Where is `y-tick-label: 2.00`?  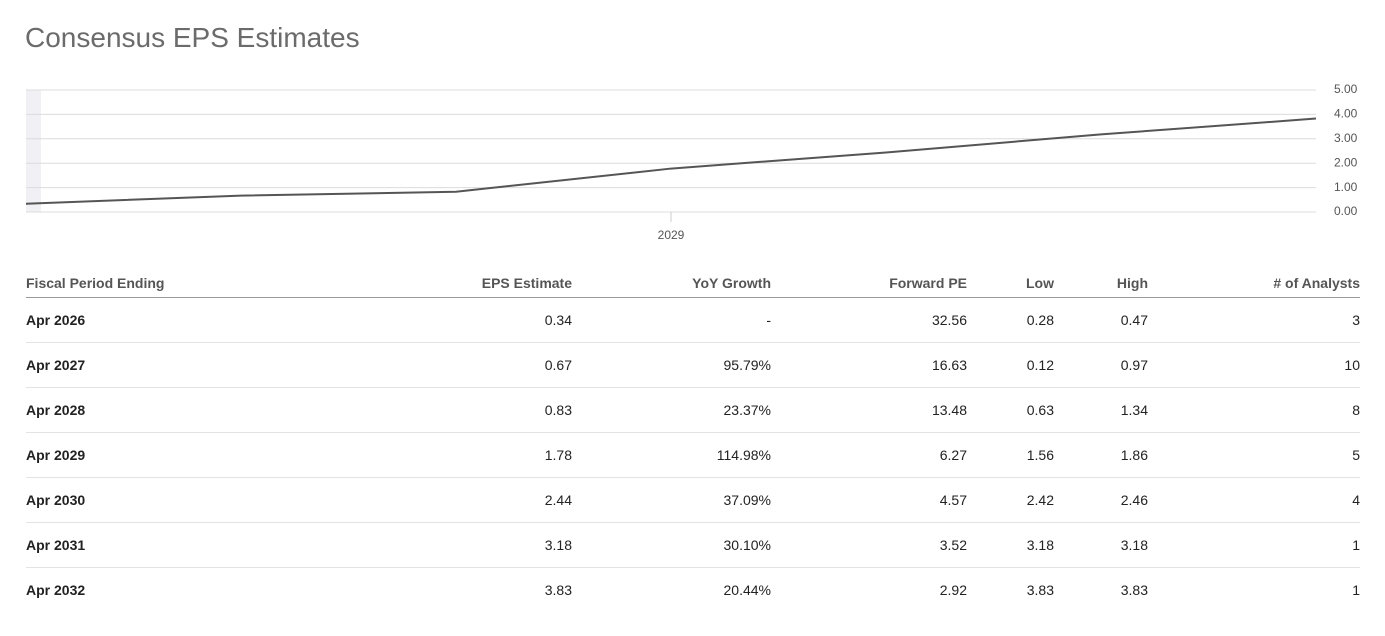
y-tick-label: 2.00 is located at coordinates (1346, 162).